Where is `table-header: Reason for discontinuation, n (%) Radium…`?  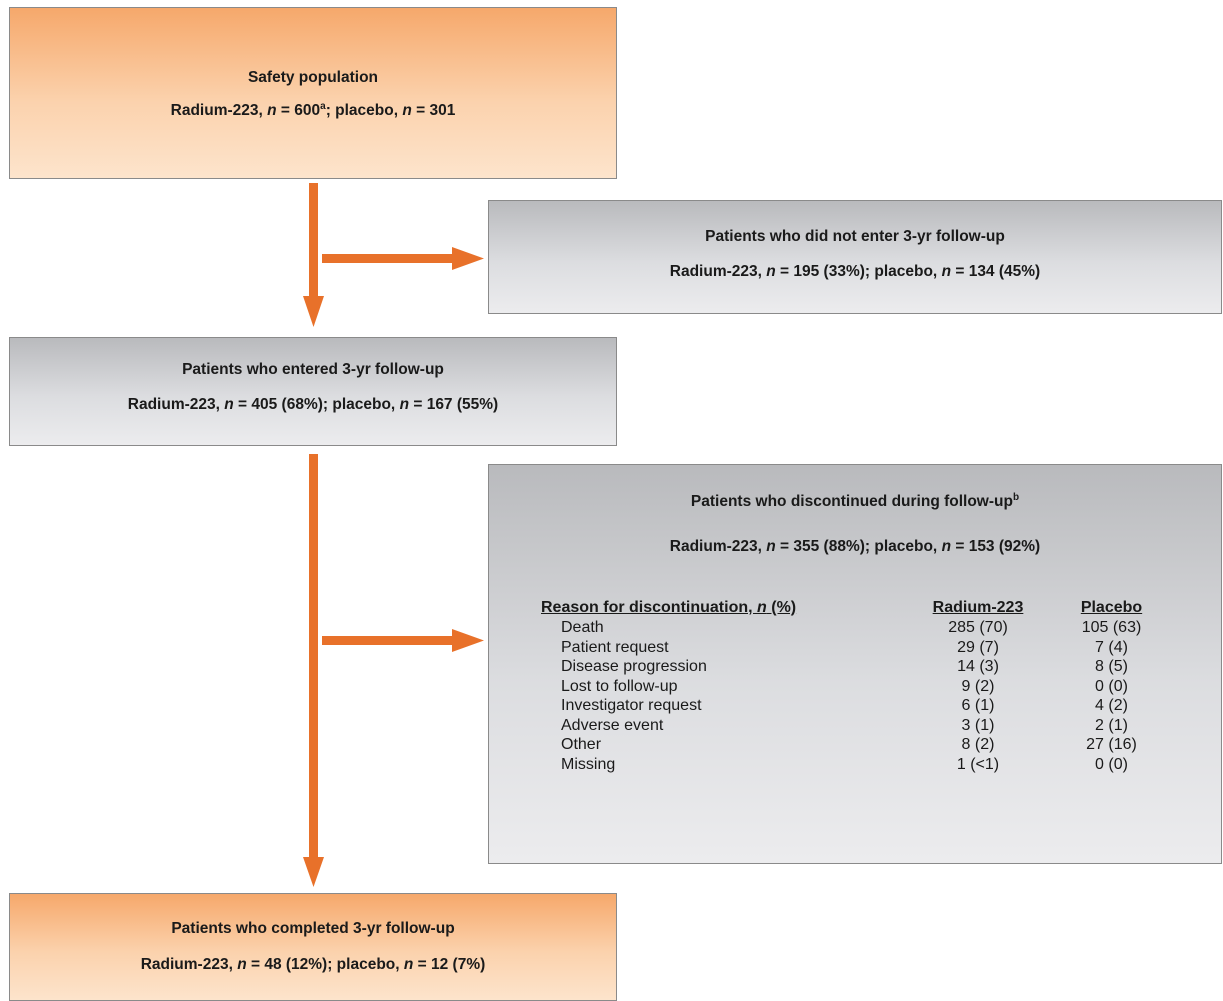
table-header: Reason for discontinuation, n (%) Radium… is located at coordinates (857, 609).